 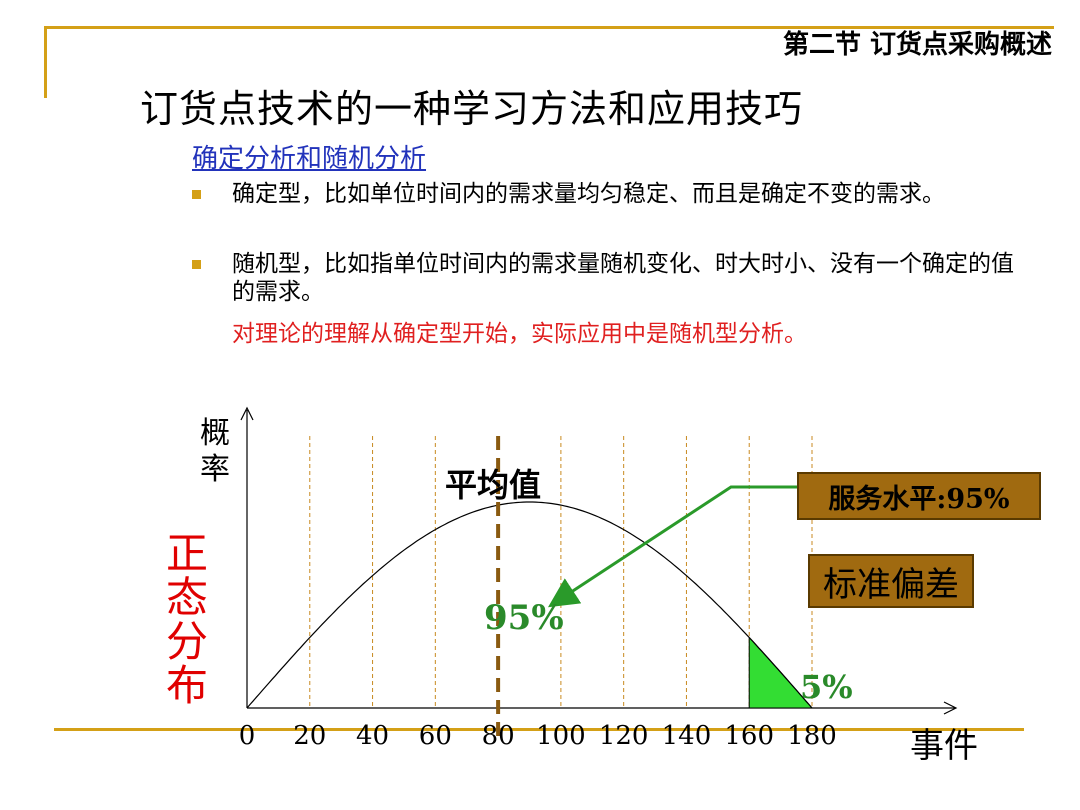 What do you see at coordinates (498, 736) in the screenshot?
I see `x-tick-label-80: 80` at bounding box center [498, 736].